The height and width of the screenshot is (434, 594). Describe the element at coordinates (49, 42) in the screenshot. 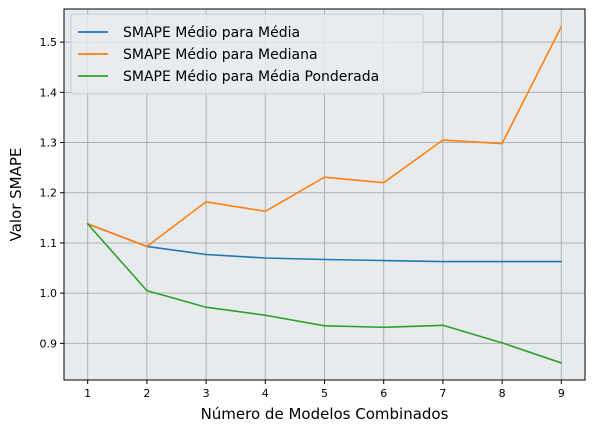

I see `y-tick-label: 1.5` at that location.